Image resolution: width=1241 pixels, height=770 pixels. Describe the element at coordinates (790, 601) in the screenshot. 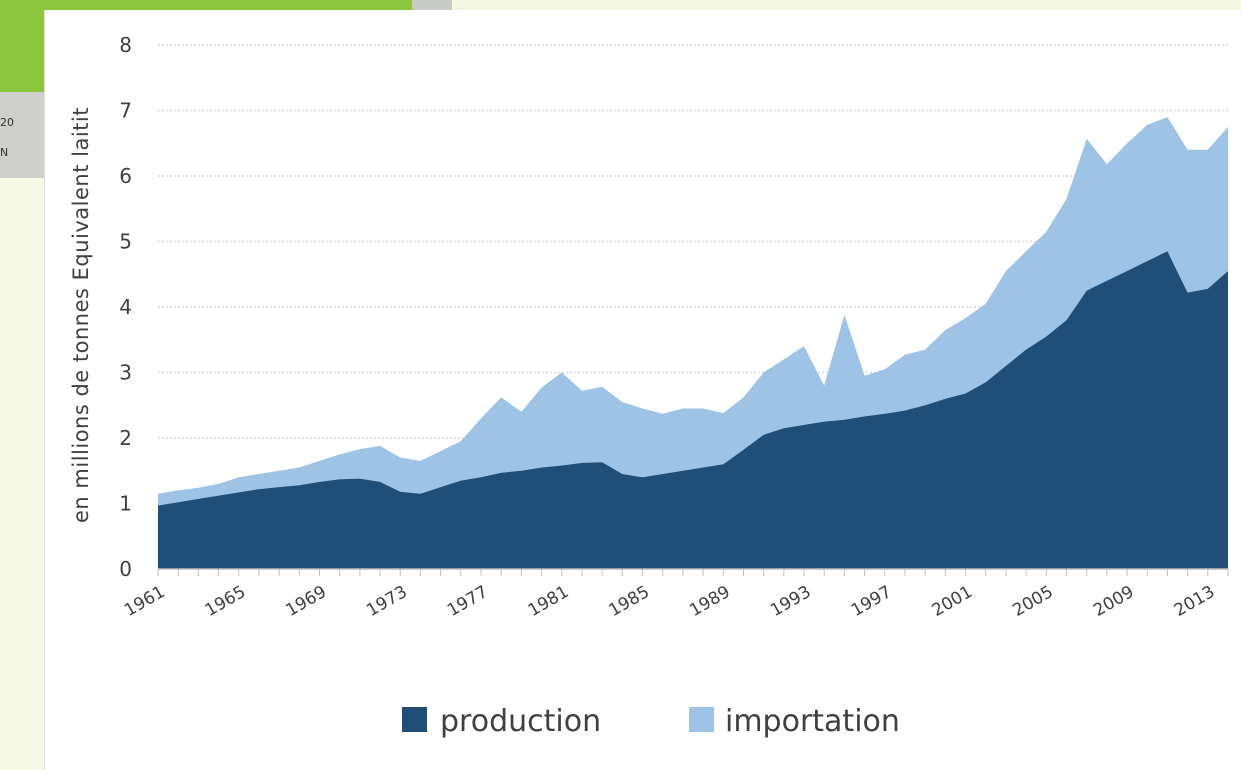

I see `x-tick-label: 1993` at that location.